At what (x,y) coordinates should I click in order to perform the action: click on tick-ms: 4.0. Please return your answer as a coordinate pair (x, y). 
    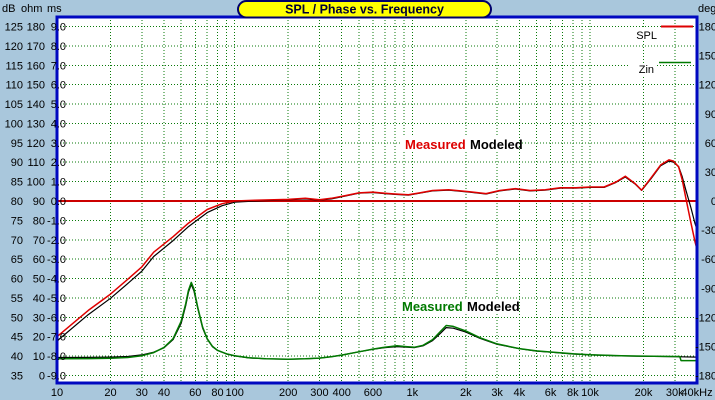
    Looking at the image, I should click on (58, 124).